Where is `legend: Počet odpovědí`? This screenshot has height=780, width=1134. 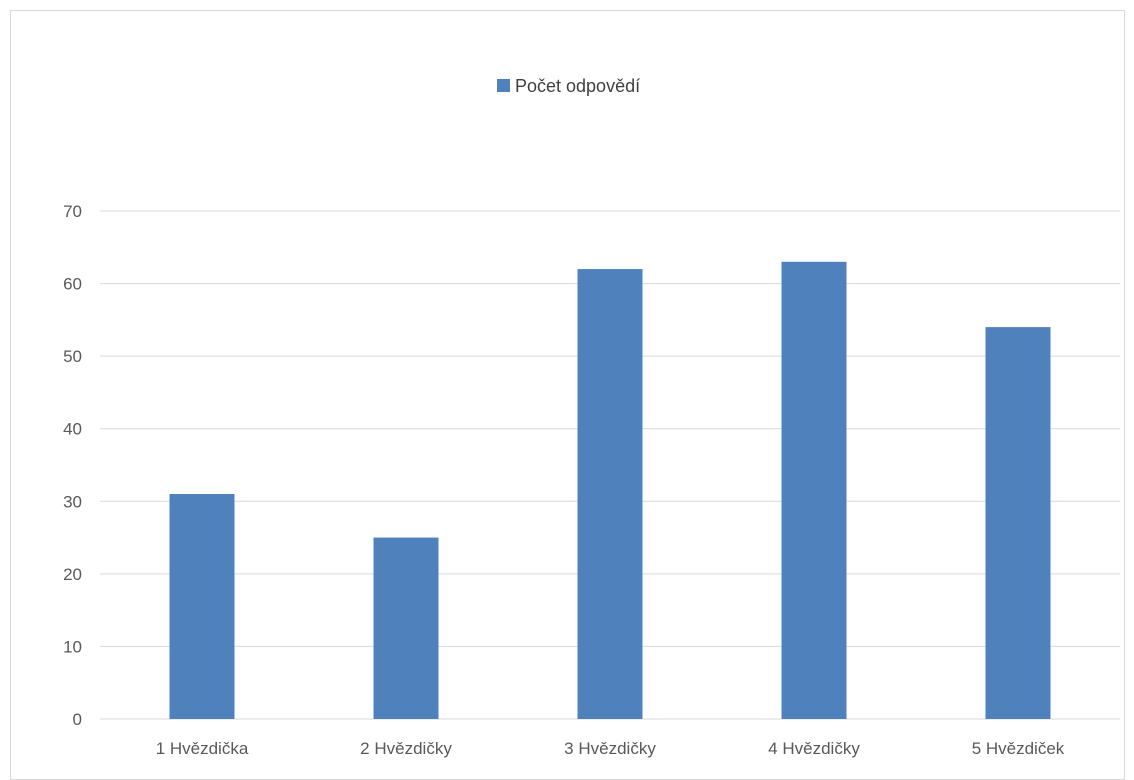
legend: Počet odpovědí is located at coordinates (568, 86).